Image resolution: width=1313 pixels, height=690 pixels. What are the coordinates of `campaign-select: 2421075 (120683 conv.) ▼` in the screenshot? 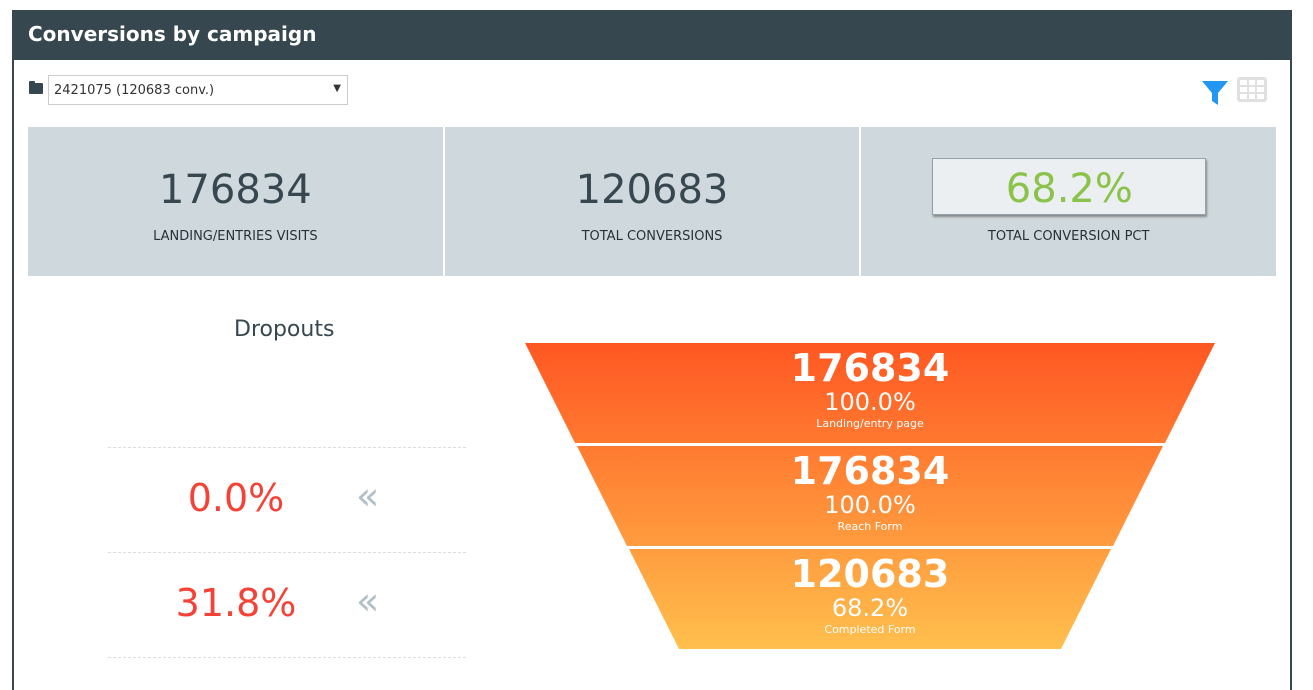 It's located at (198, 90).